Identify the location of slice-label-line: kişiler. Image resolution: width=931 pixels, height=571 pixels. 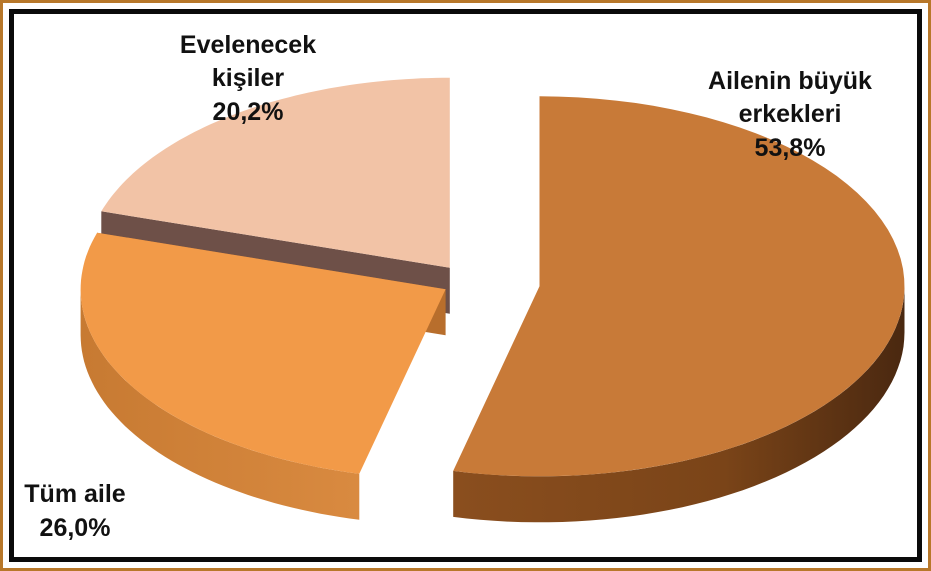
(248, 78).